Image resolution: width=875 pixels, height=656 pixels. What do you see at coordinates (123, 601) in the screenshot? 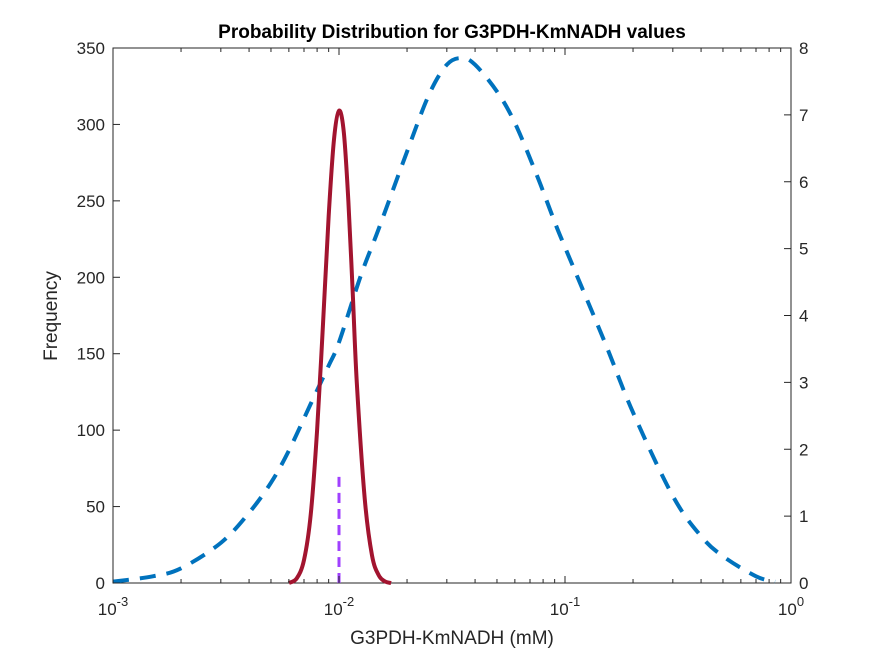
I see `x-tick-exponent: -3` at bounding box center [123, 601].